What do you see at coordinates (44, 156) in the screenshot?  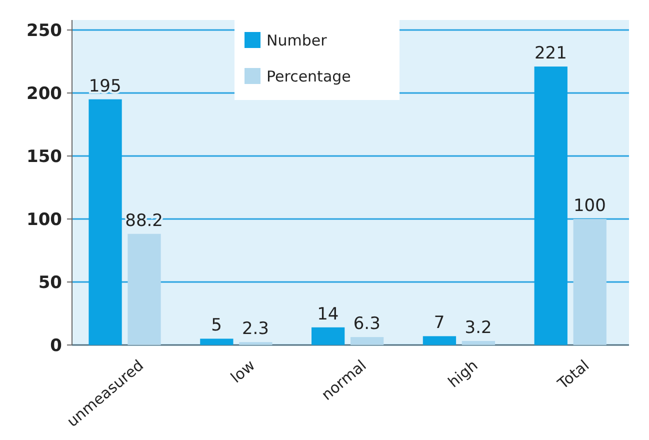 I see `y-tick-label: 150` at bounding box center [44, 156].